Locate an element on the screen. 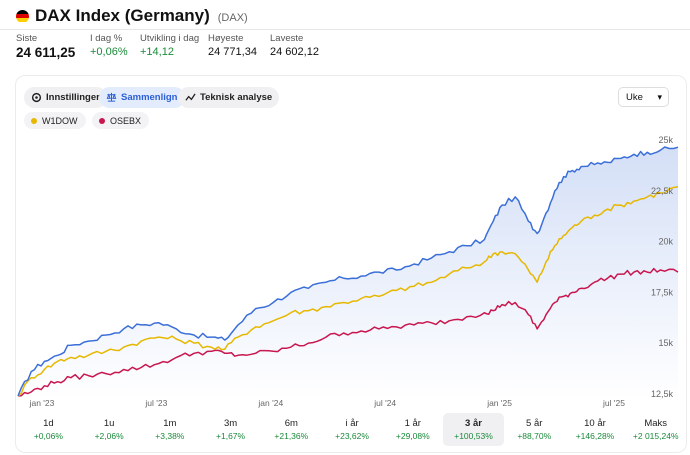  period-label: 3m is located at coordinates (230, 423).